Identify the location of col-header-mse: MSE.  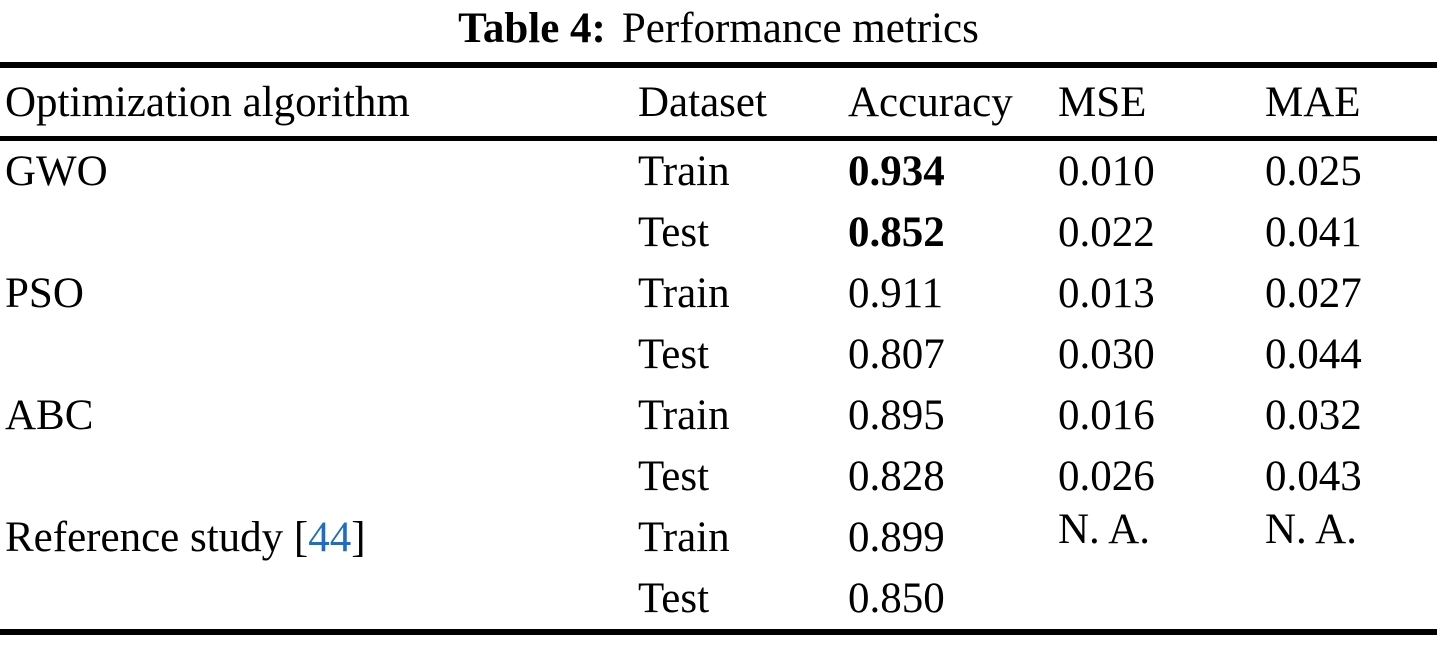
(1161, 103).